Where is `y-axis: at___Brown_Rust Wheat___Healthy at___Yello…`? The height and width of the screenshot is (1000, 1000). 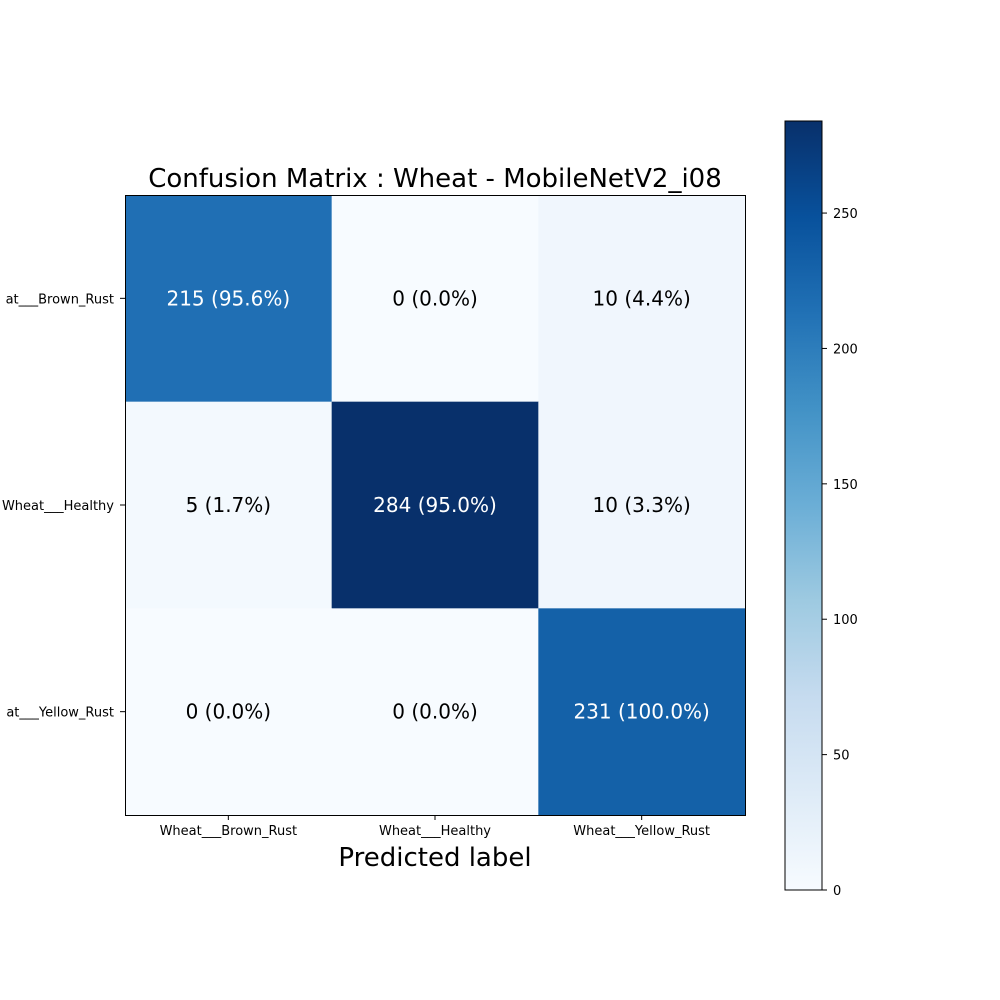 y-axis: at___Brown_Rust Wheat___Healthy at___Yello… is located at coordinates (63, 506).